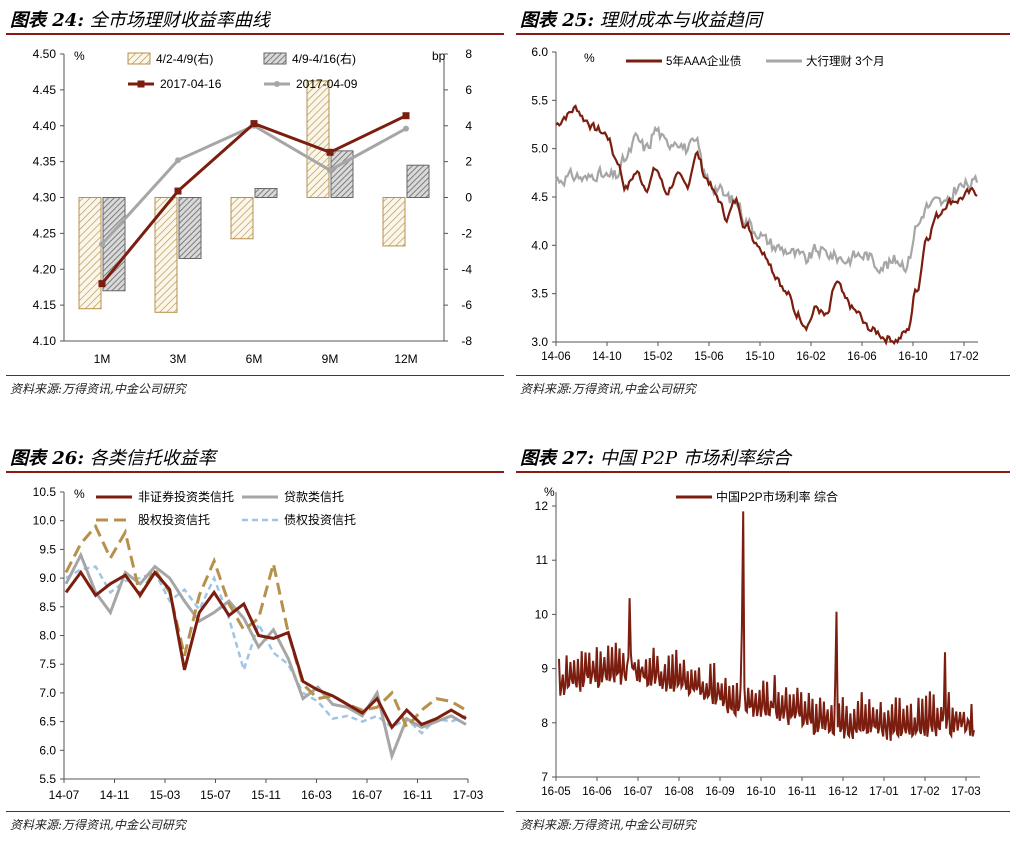 The width and height of the screenshot is (1016, 843). What do you see at coordinates (102, 359) in the screenshot?
I see `x-tick-label: 1M` at bounding box center [102, 359].